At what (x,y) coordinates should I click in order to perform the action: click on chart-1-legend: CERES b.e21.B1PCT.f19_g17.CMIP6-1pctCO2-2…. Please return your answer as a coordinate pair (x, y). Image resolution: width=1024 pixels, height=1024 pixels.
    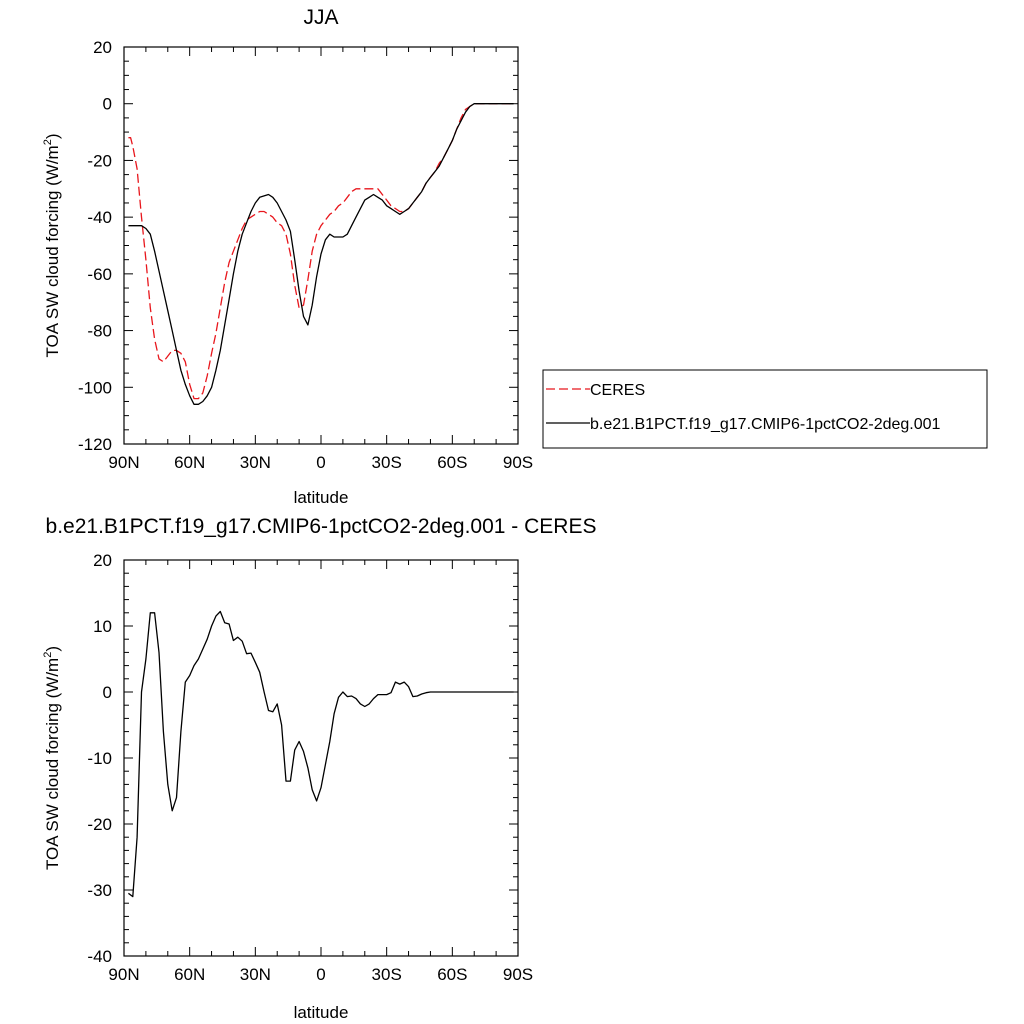
    Looking at the image, I should click on (765, 409).